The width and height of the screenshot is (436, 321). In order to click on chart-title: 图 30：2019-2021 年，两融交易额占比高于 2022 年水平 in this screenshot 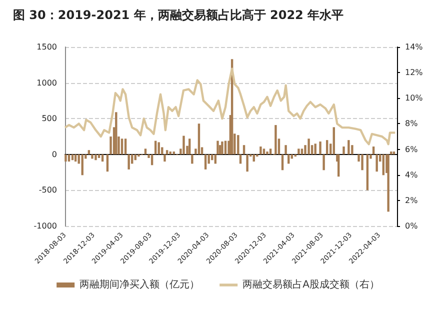, I will do `click(178, 15)`.